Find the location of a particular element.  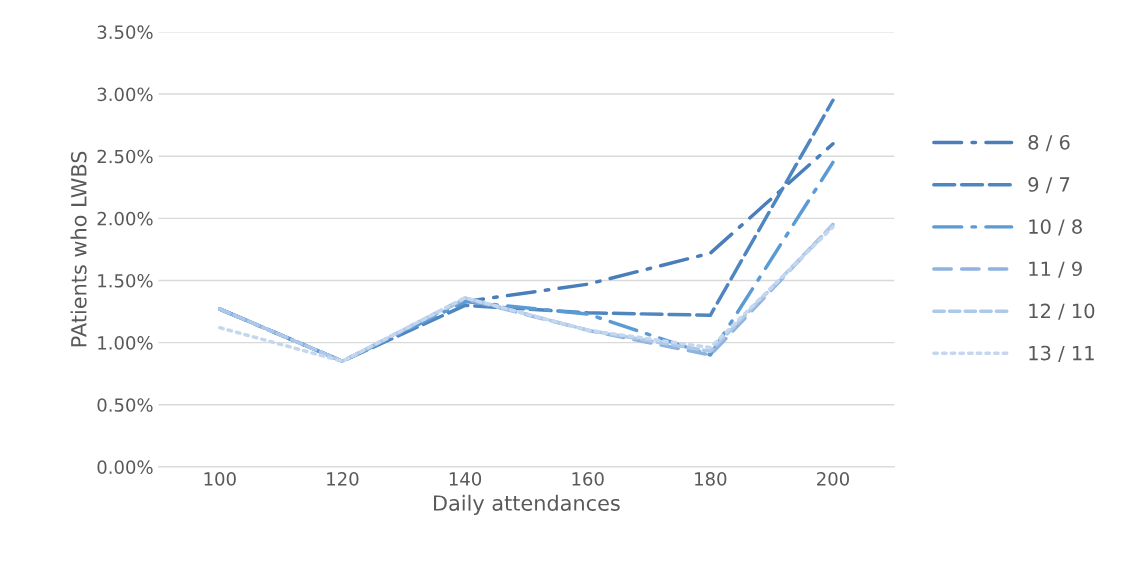

x-tick-label: 100 is located at coordinates (220, 479).